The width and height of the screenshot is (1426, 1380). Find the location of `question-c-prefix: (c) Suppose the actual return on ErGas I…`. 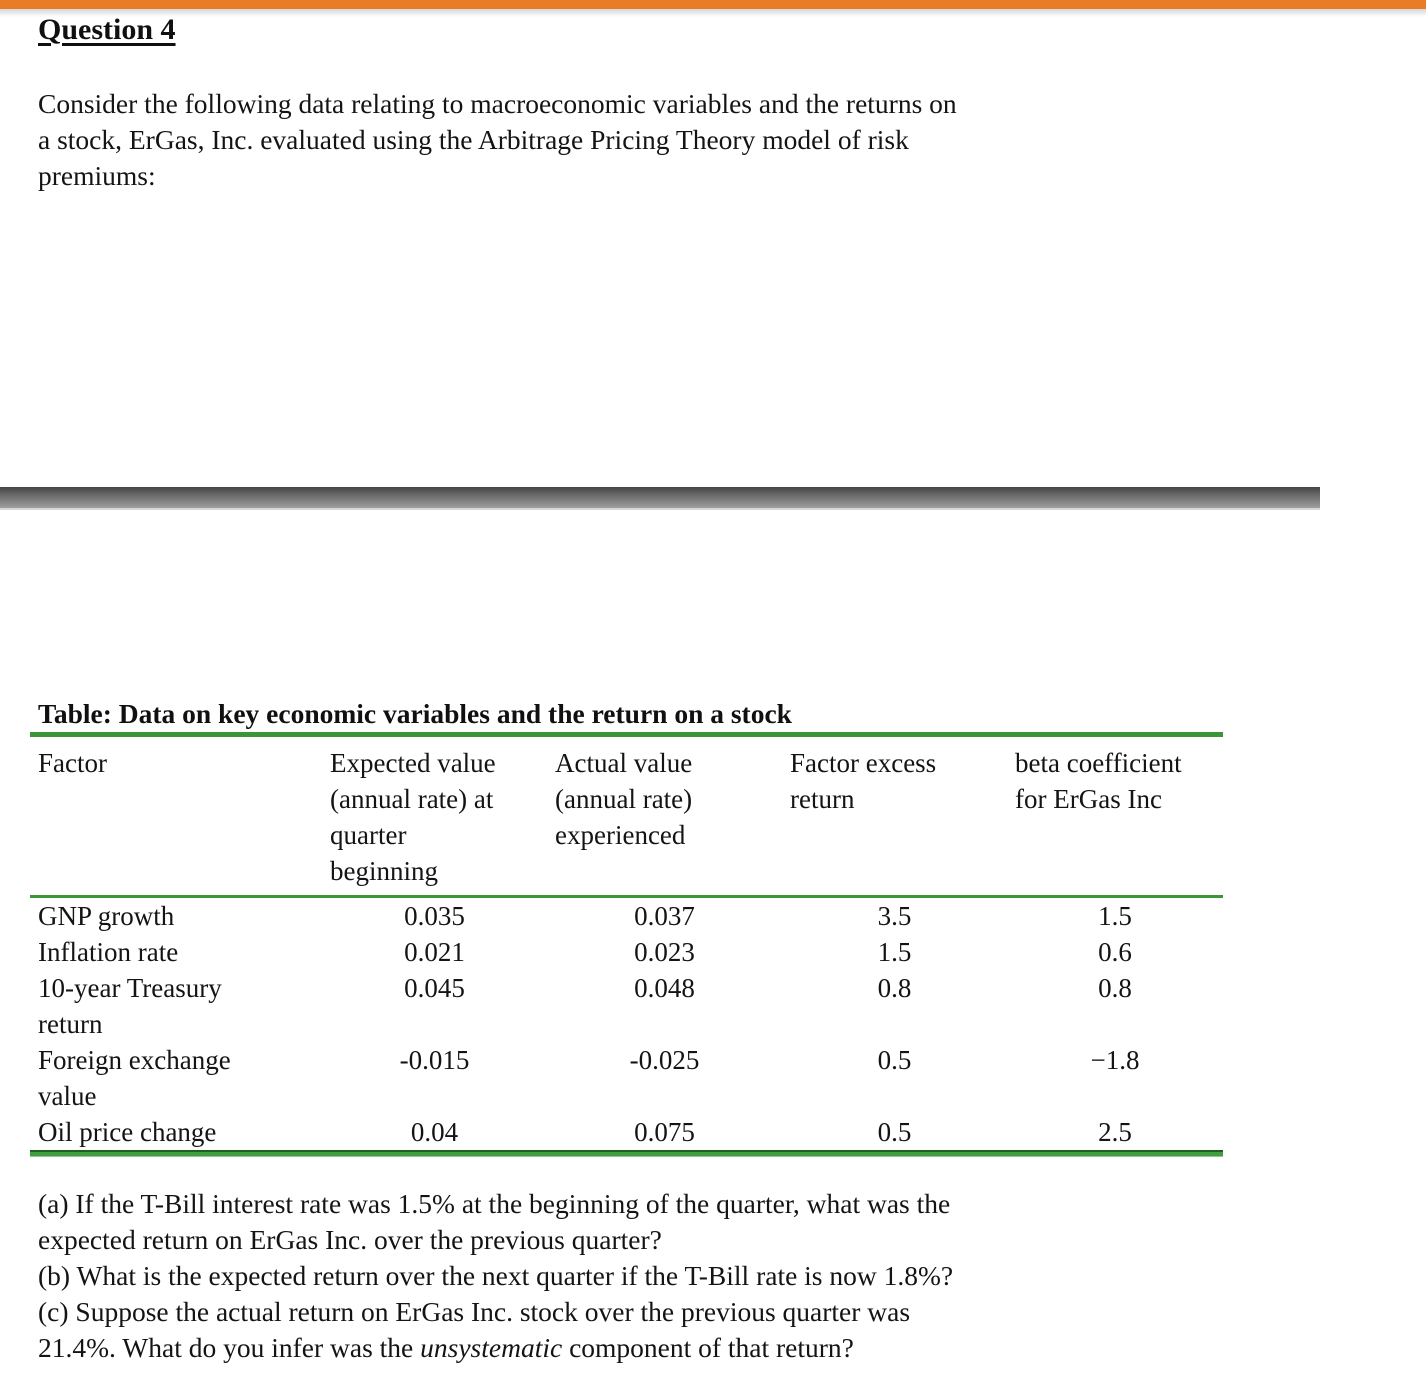

question-c-prefix: (c) Suppose the actual return on ErGas I… is located at coordinates (474, 1329).